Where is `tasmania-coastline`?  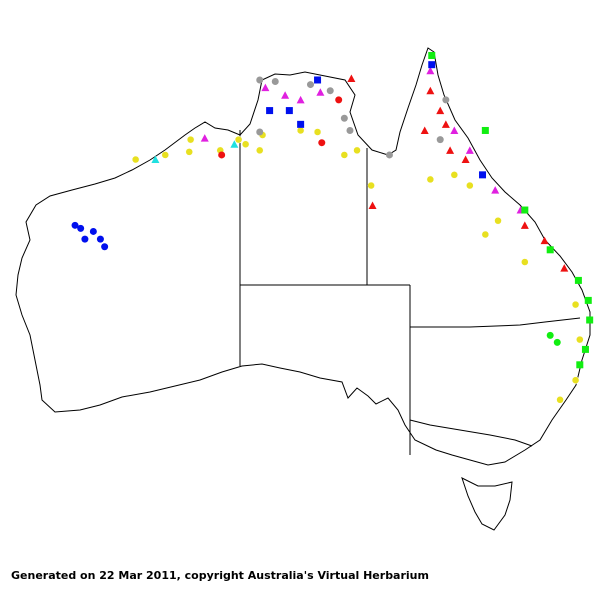
tasmania-coastline is located at coordinates (487, 504).